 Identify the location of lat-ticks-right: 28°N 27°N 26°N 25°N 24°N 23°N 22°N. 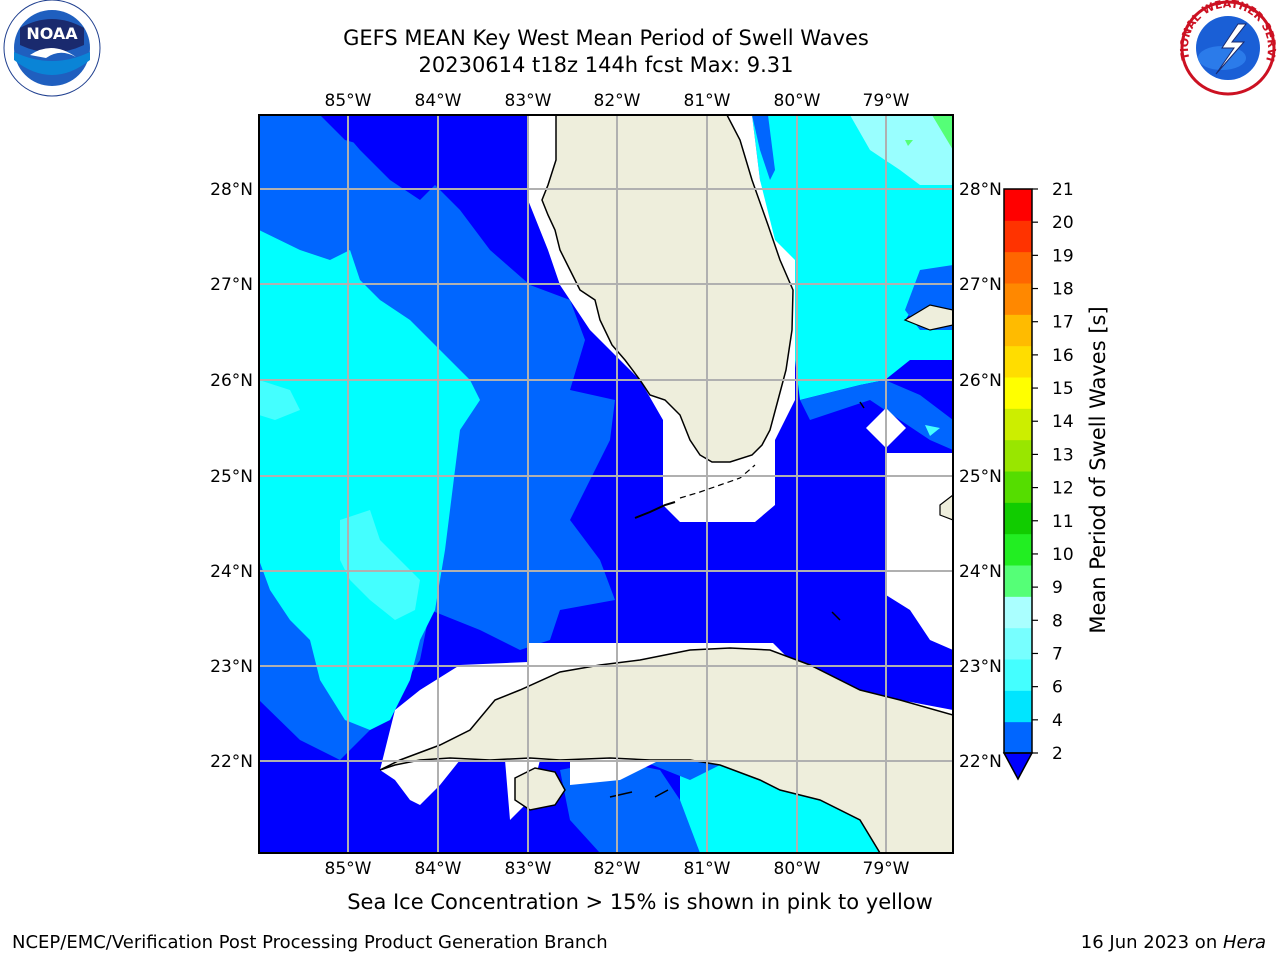
(980, 476).